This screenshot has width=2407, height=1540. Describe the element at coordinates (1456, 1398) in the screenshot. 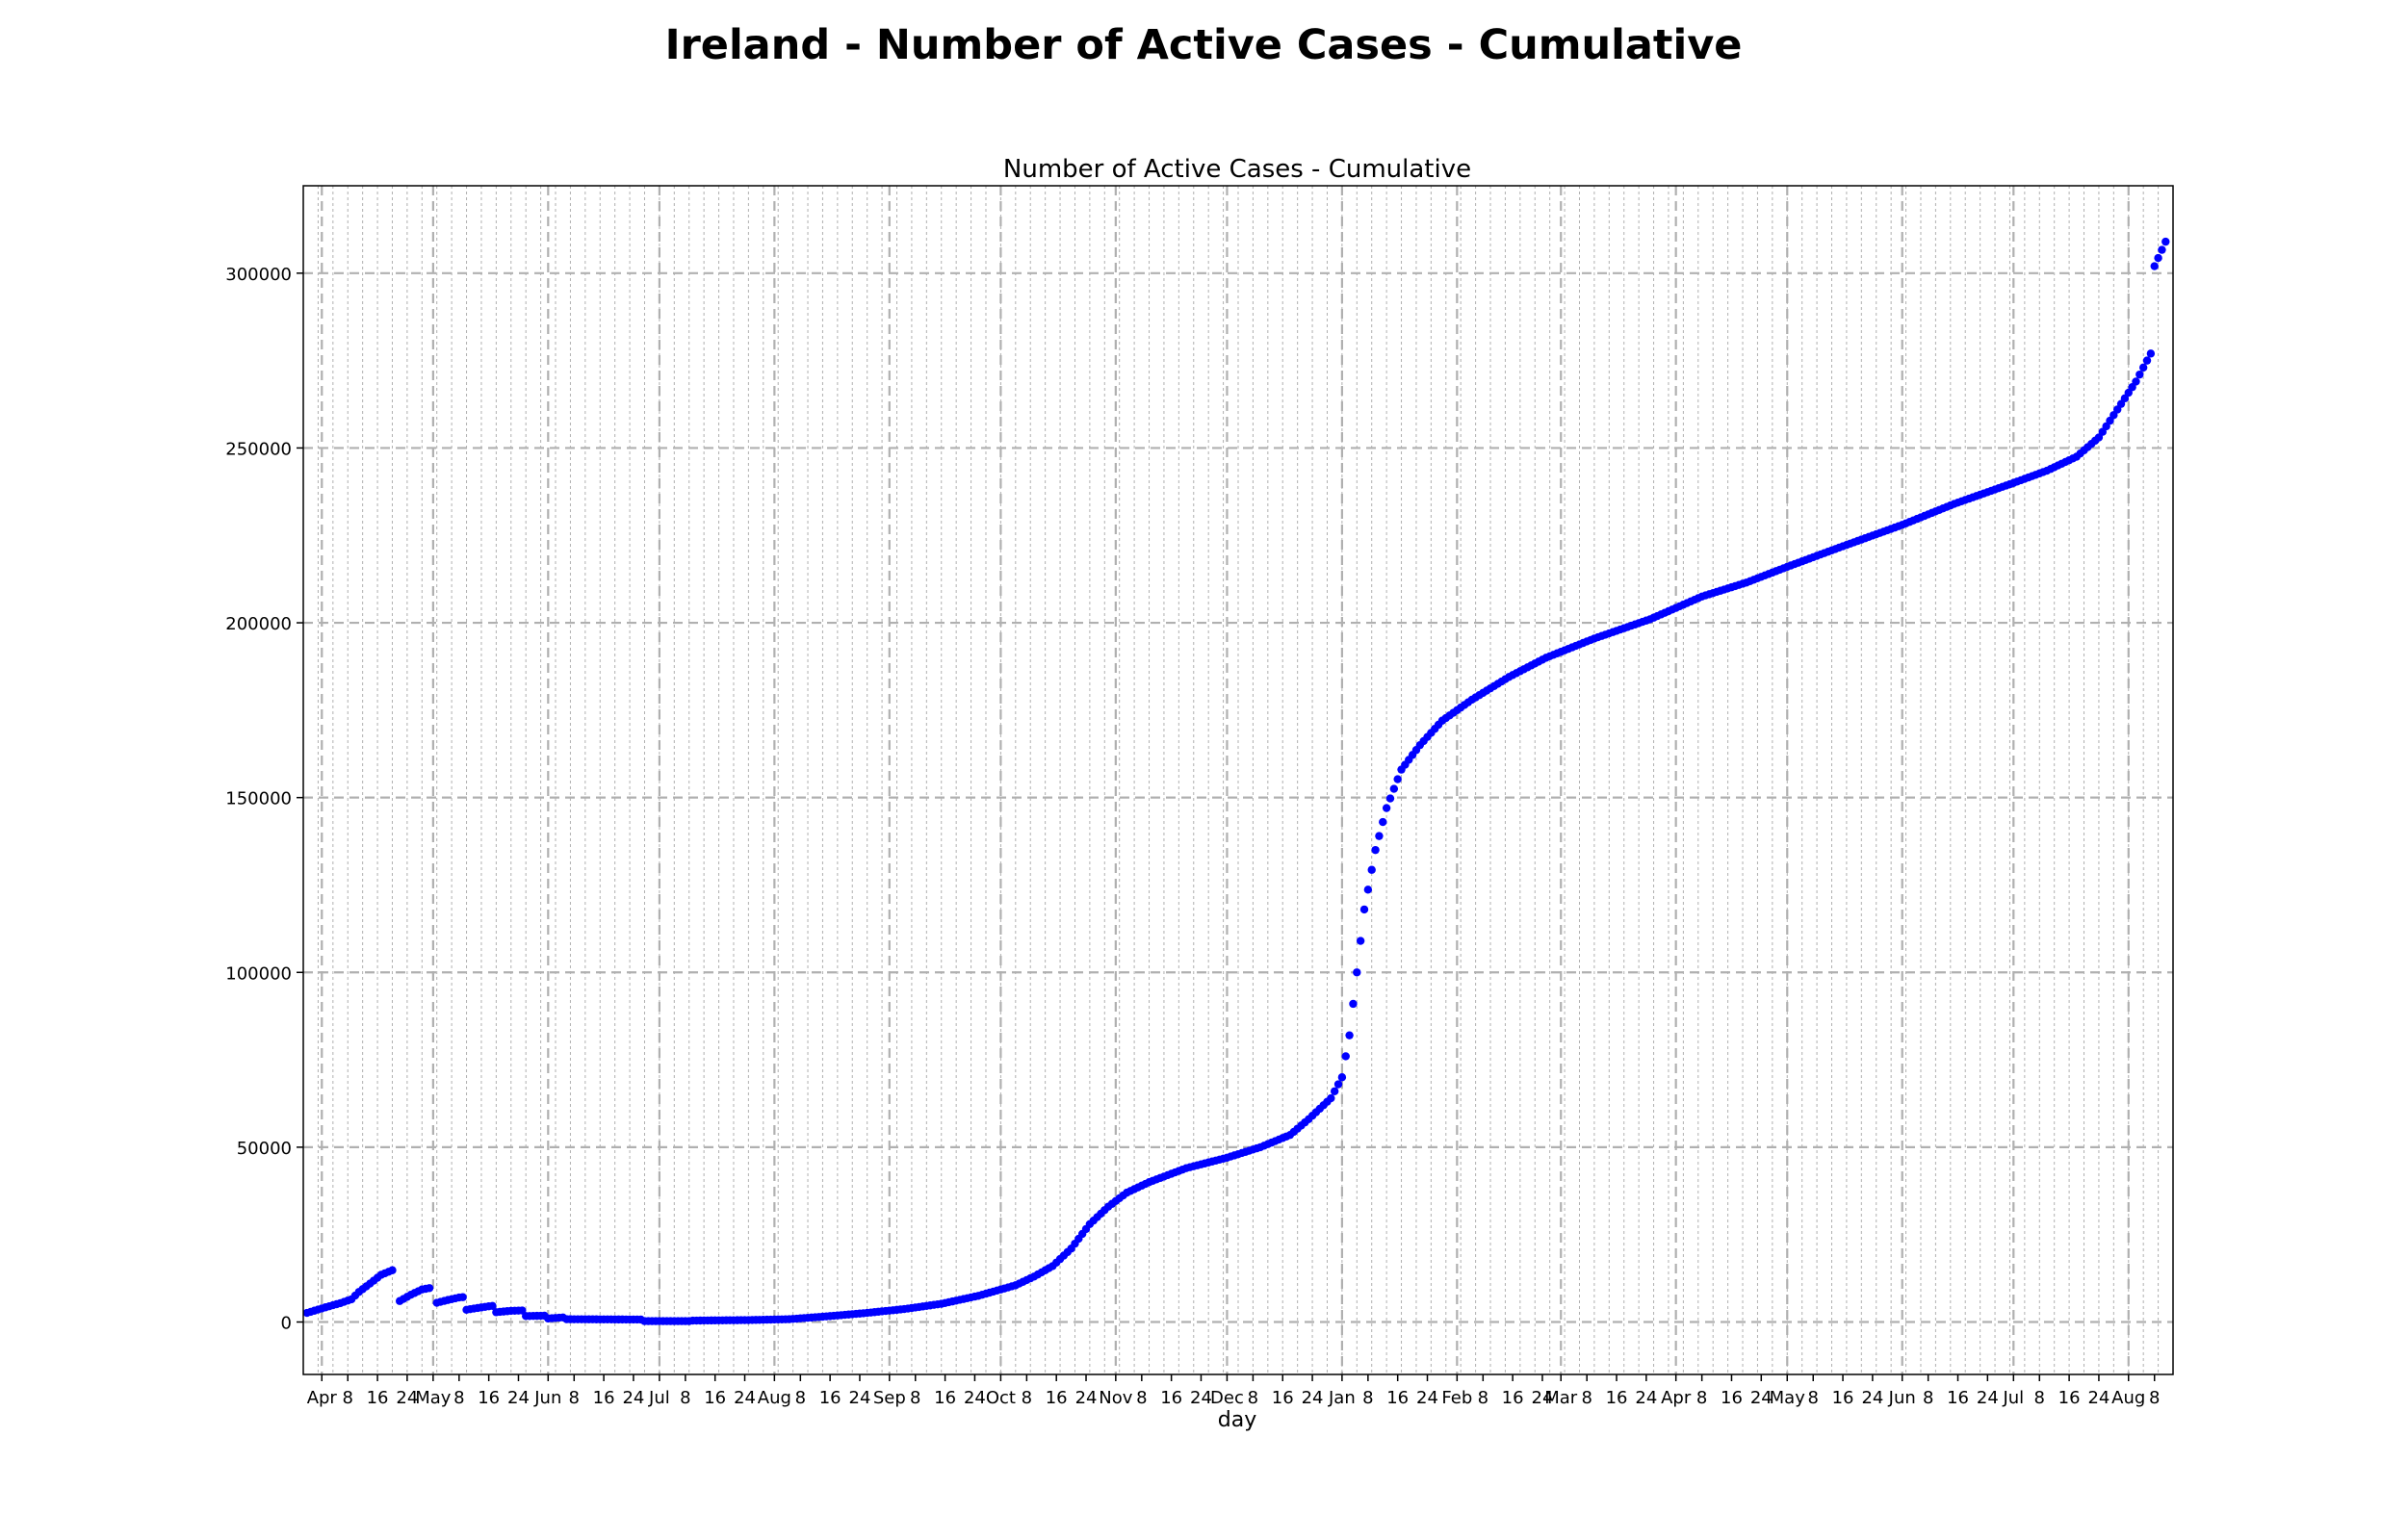

I see `x-tick-label: Feb` at that location.